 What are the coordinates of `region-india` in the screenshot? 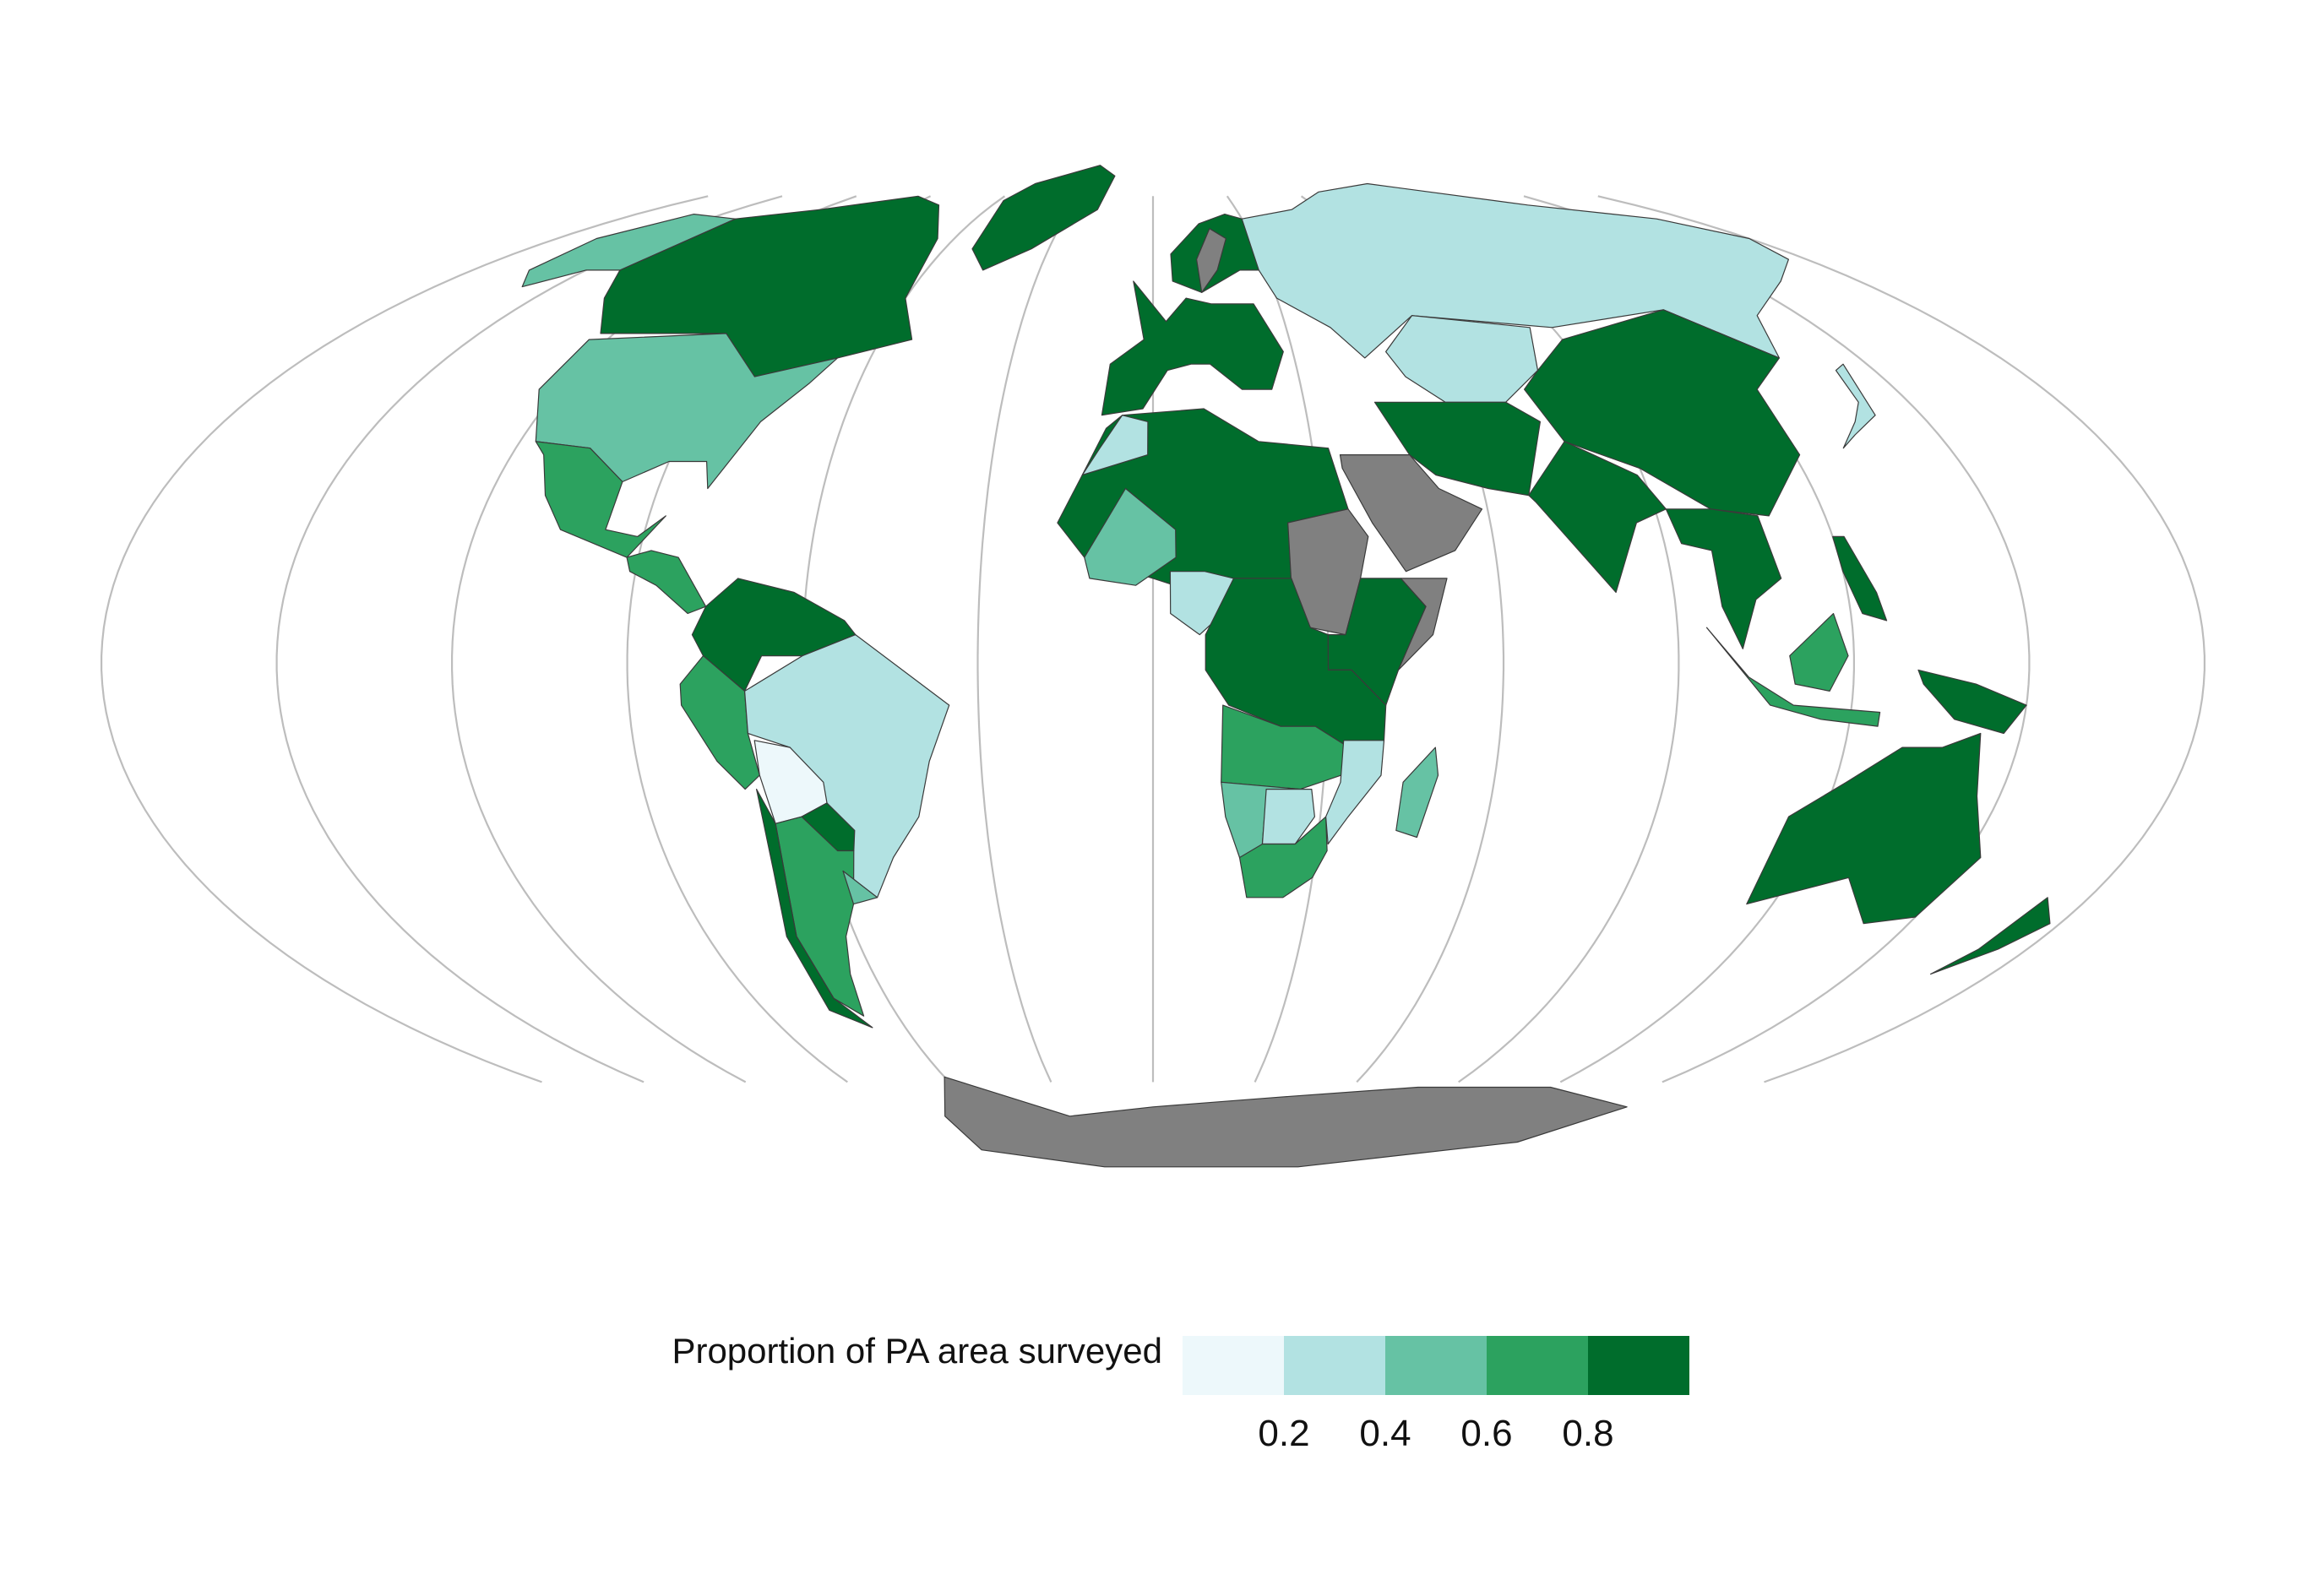 It's located at (1597, 517).